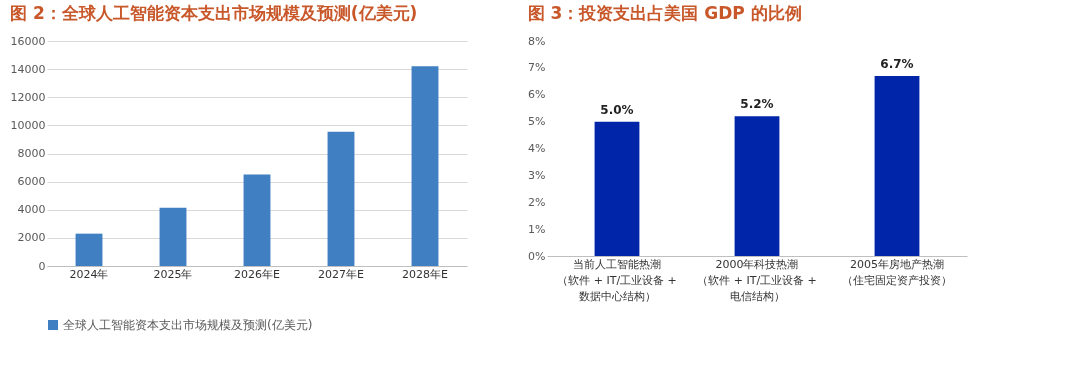 This screenshot has height=370, width=1078. I want to click on x-tick-label: 2005年房地产热潮（住宅固定资产投资）, so click(897, 272).